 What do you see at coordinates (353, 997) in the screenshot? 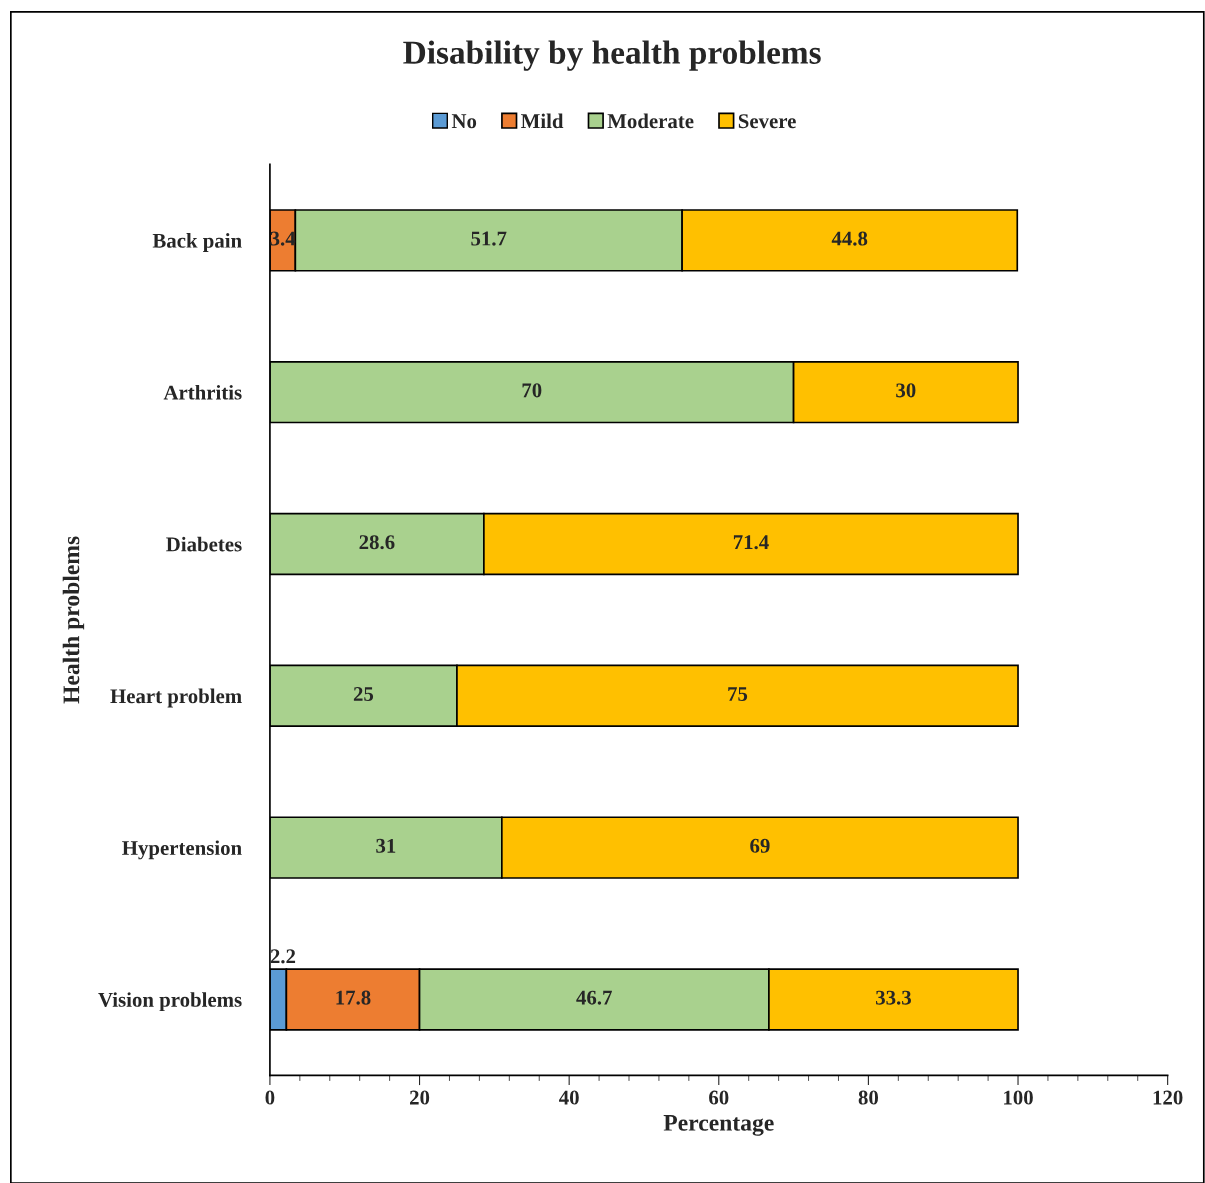
I see `data-label: 17.8` at bounding box center [353, 997].